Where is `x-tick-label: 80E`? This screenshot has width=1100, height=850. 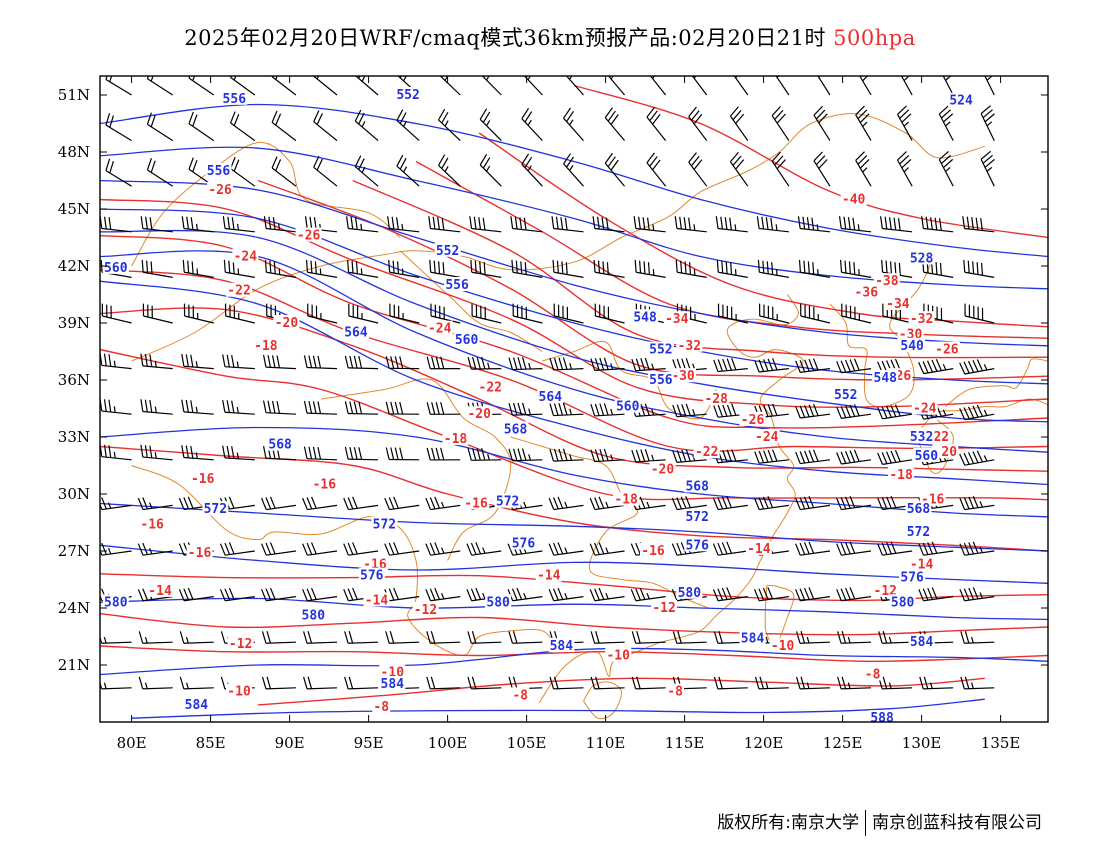
x-tick-label: 80E is located at coordinates (132, 743).